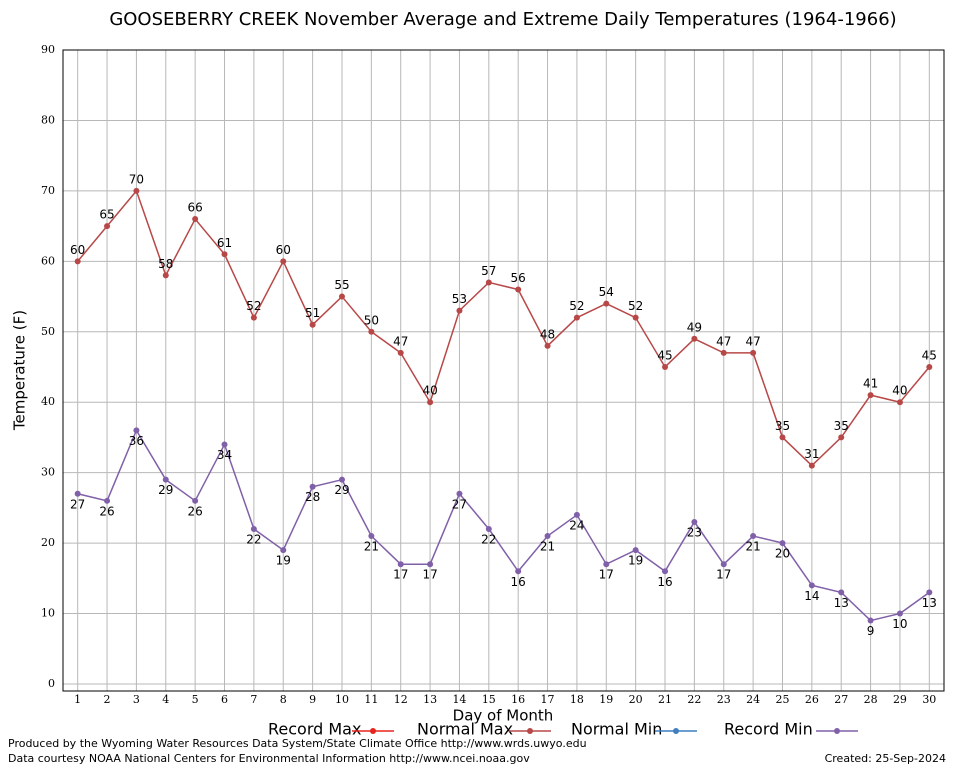 The width and height of the screenshot is (954, 768). What do you see at coordinates (136, 179) in the screenshot?
I see `data-label: 70` at bounding box center [136, 179].